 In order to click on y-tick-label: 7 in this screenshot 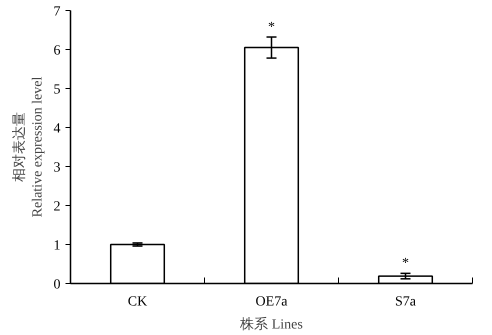, I will do `click(57, 12)`.